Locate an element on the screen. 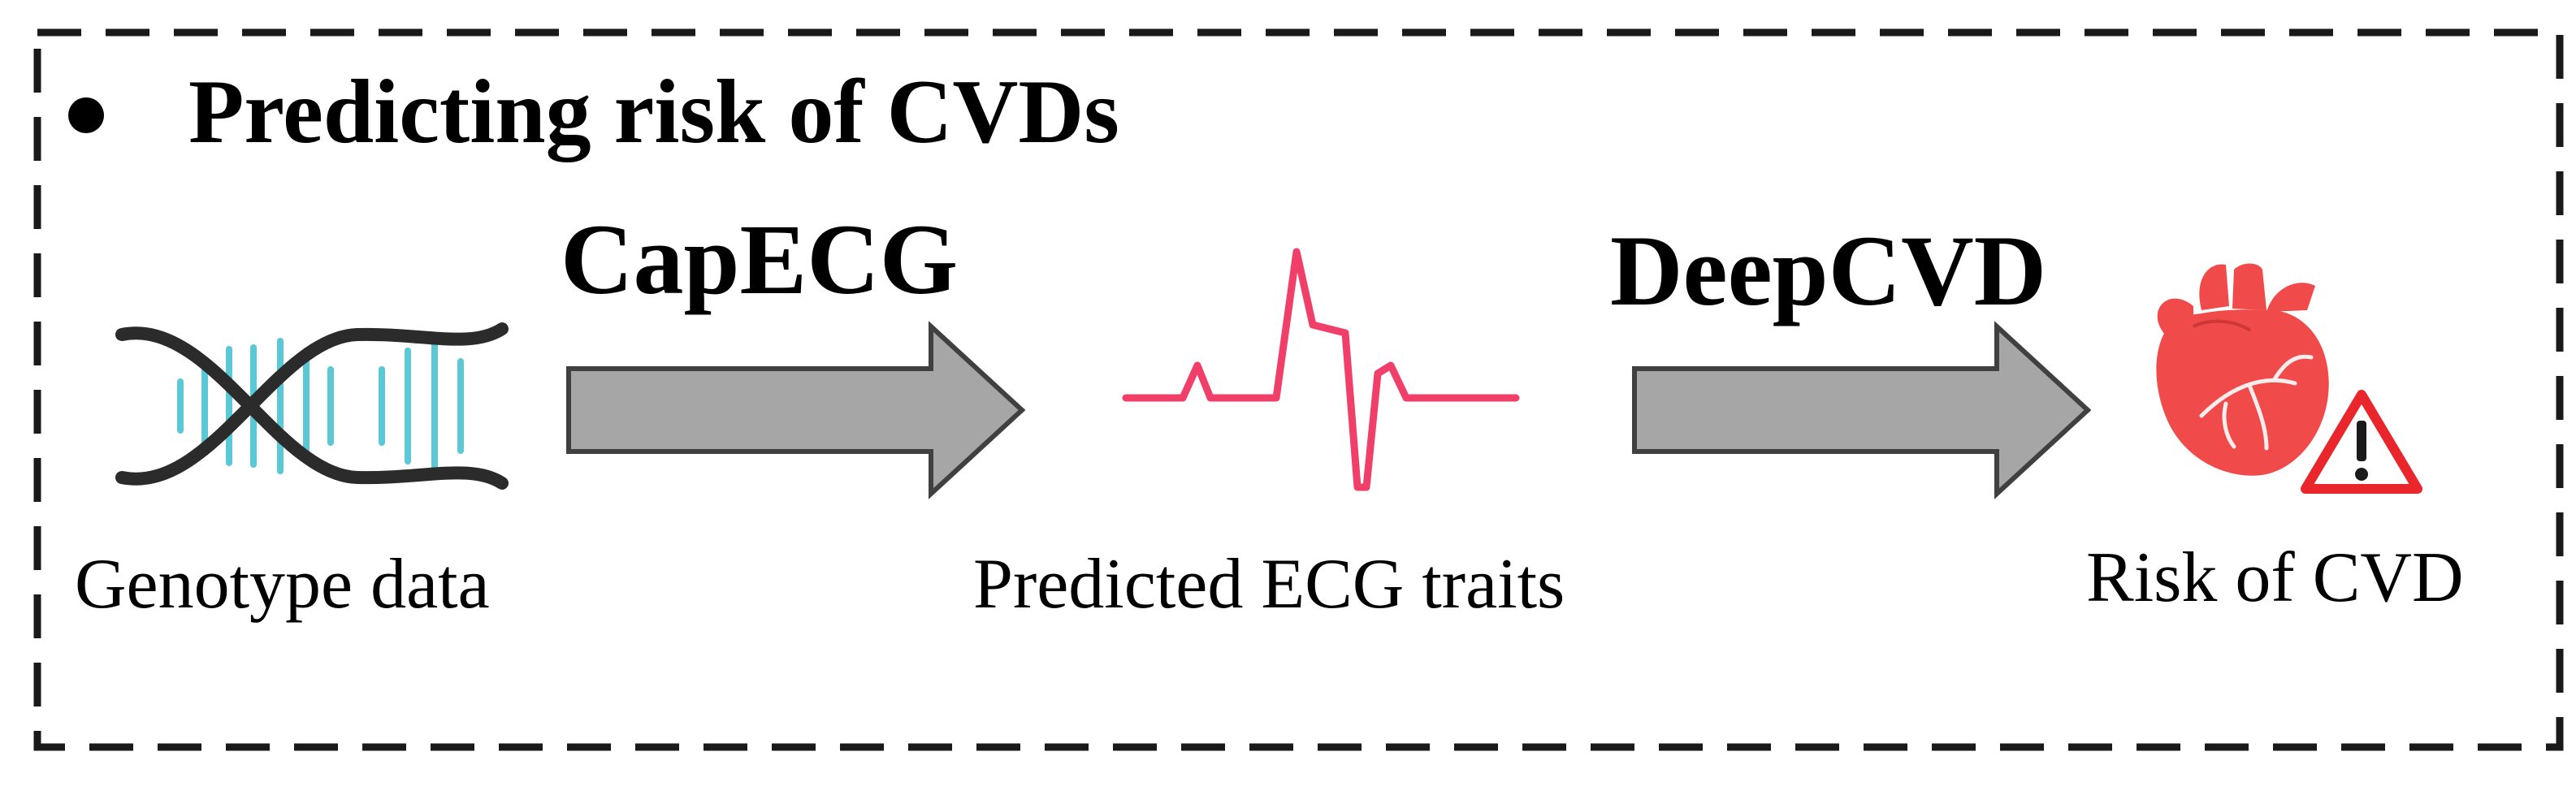 This screenshot has width=2576, height=808. arrow-right-deepcvd is located at coordinates (1862, 410).